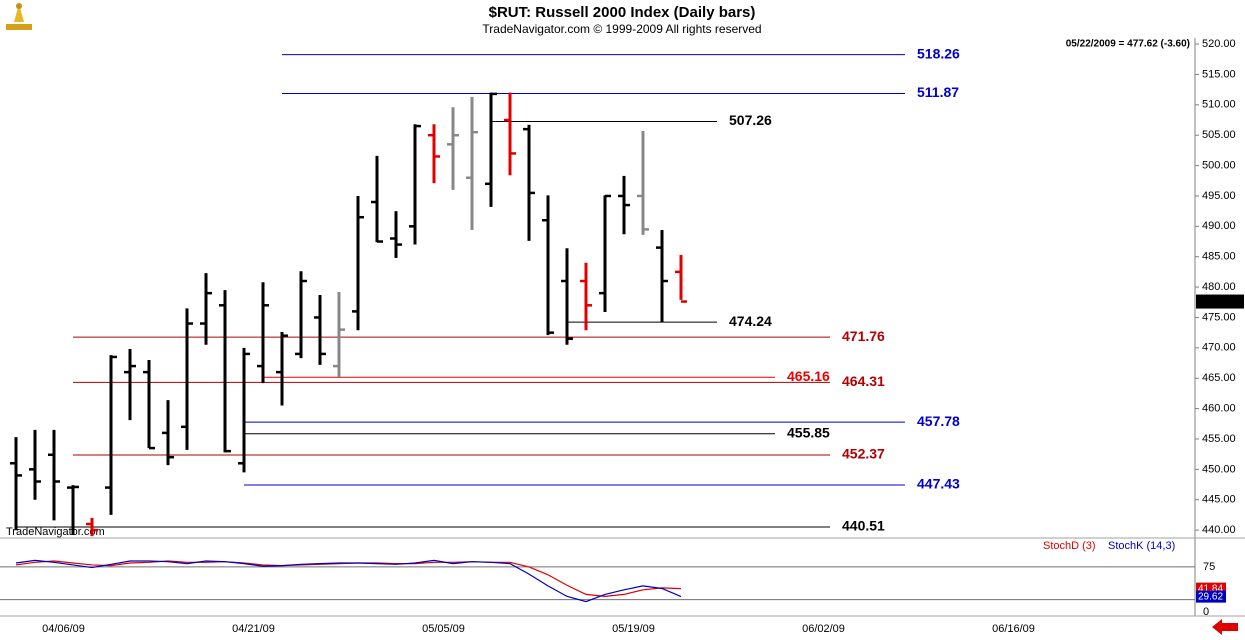 The height and width of the screenshot is (640, 1245). Describe the element at coordinates (938, 484) in the screenshot. I see `level-label: 447.43` at that location.